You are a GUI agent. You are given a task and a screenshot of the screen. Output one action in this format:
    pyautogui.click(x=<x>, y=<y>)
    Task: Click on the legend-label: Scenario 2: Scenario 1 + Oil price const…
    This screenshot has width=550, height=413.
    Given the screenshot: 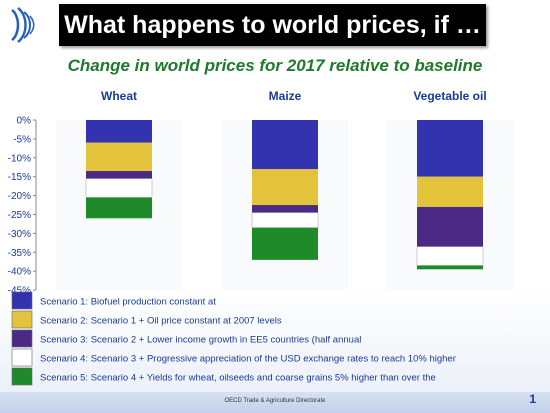 What is the action you would take?
    pyautogui.click(x=161, y=321)
    